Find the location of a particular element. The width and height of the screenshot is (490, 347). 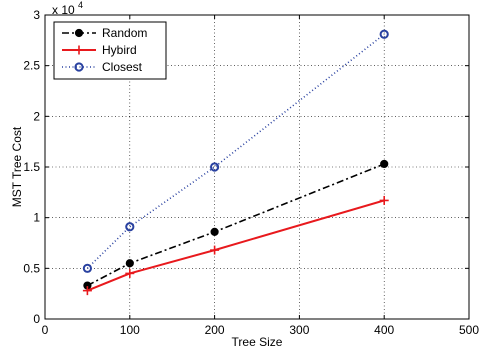

y-tick-label: 1.5 is located at coordinates (31, 167).